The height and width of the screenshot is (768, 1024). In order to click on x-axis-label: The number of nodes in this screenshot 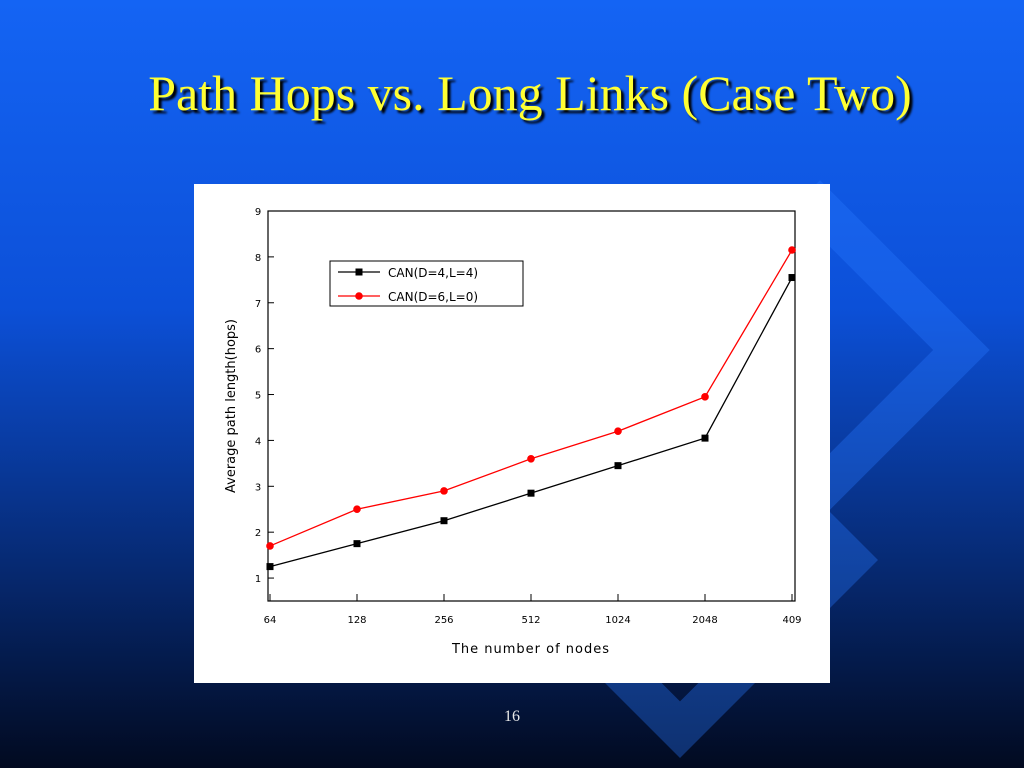, I will do `click(530, 649)`.